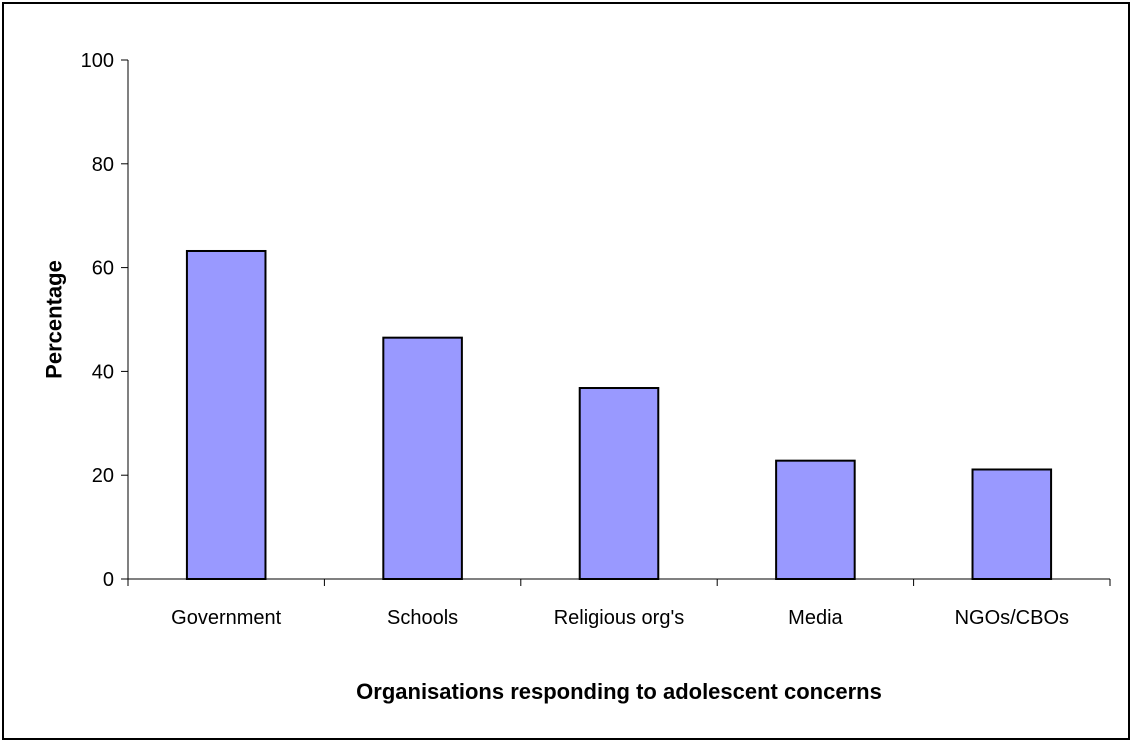 The width and height of the screenshot is (1134, 744). What do you see at coordinates (1012, 618) in the screenshot?
I see `x-tick-label: NGOs/CBOs` at bounding box center [1012, 618].